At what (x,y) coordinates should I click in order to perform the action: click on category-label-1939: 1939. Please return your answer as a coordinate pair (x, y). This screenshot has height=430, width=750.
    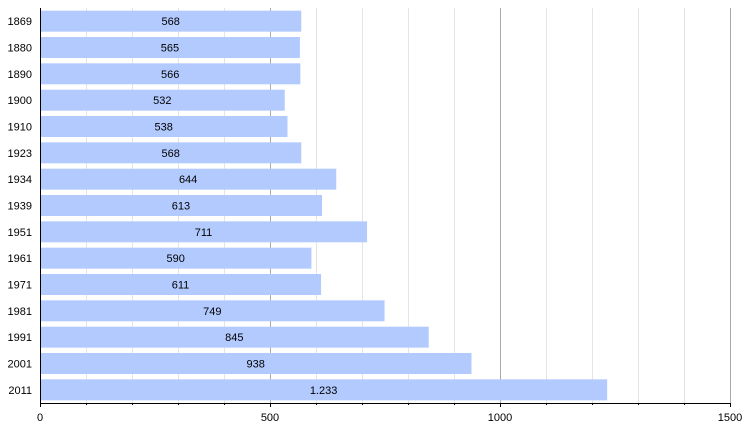
    Looking at the image, I should click on (20, 207).